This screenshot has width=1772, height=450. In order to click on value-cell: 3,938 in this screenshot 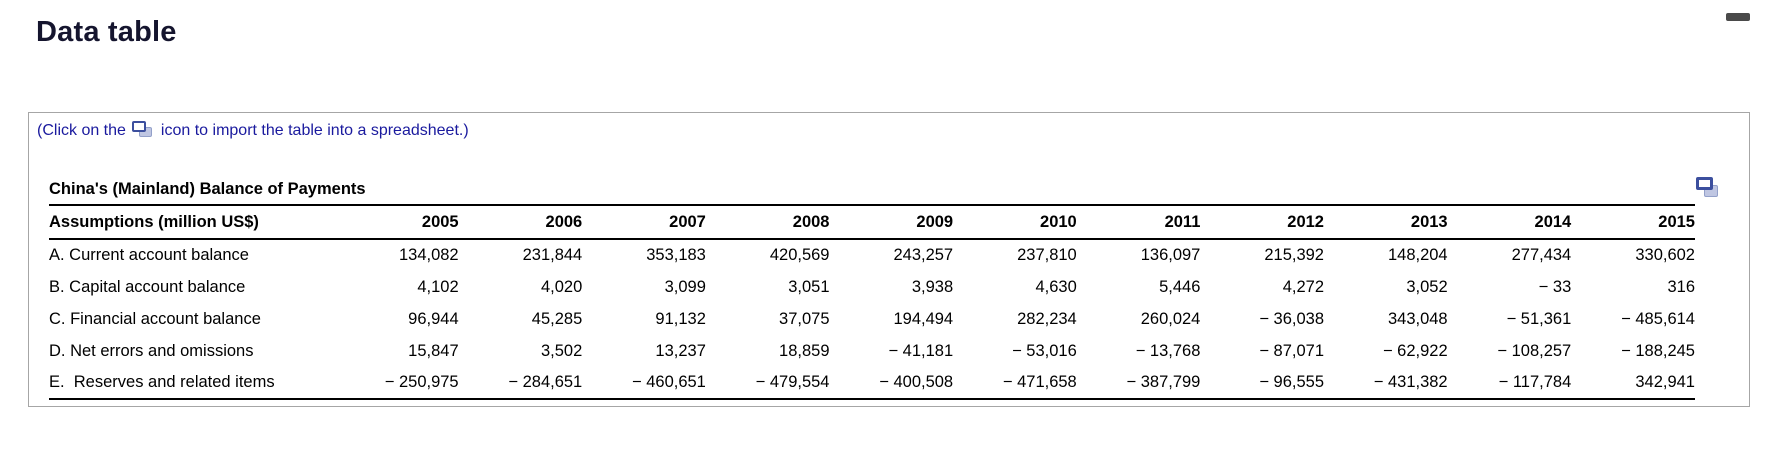, I will do `click(932, 286)`.